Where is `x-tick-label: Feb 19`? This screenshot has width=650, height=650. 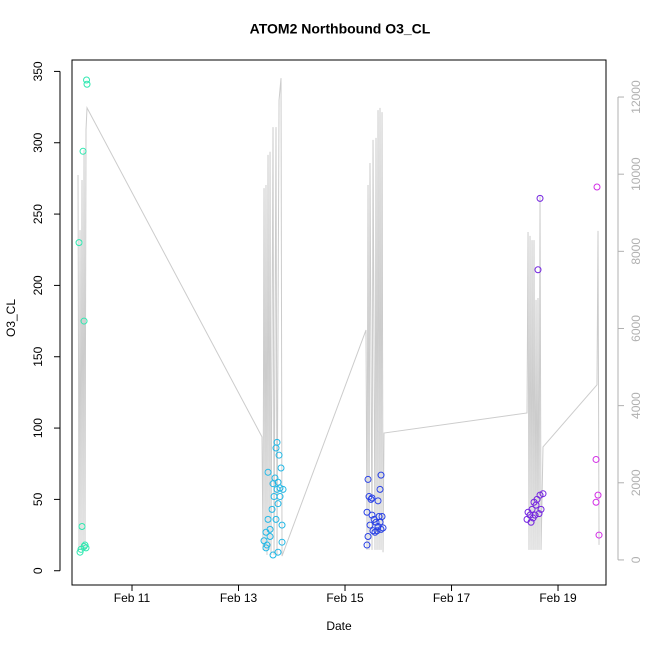
x-tick-label: Feb 19 is located at coordinates (558, 598).